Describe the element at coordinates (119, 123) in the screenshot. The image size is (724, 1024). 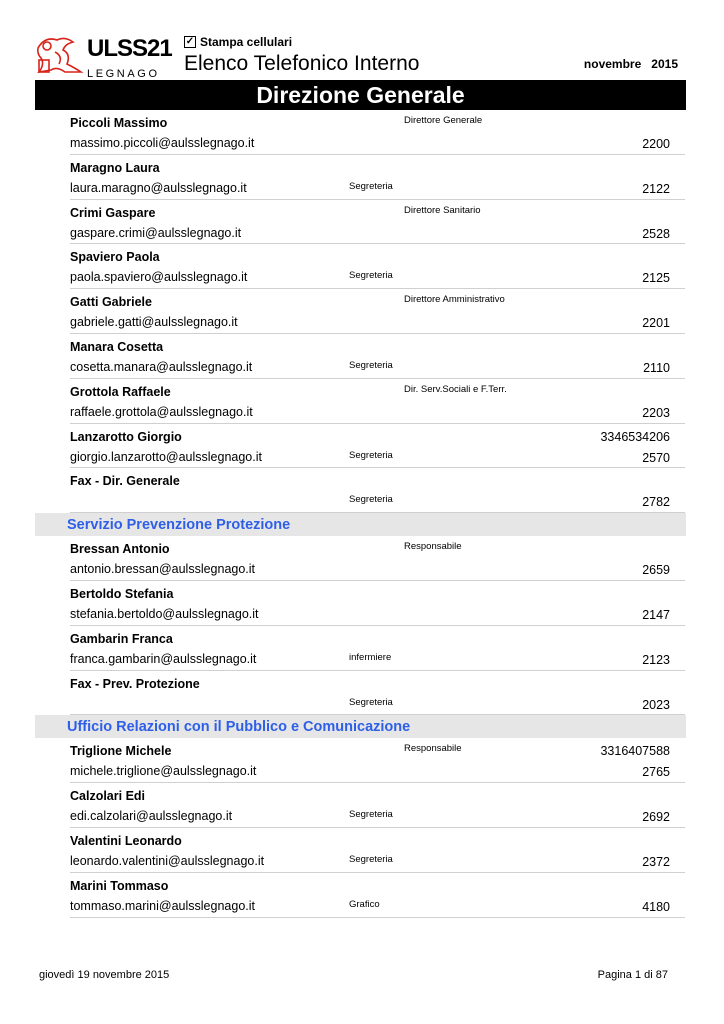
I see `entry-name: Piccoli Massimo` at that location.